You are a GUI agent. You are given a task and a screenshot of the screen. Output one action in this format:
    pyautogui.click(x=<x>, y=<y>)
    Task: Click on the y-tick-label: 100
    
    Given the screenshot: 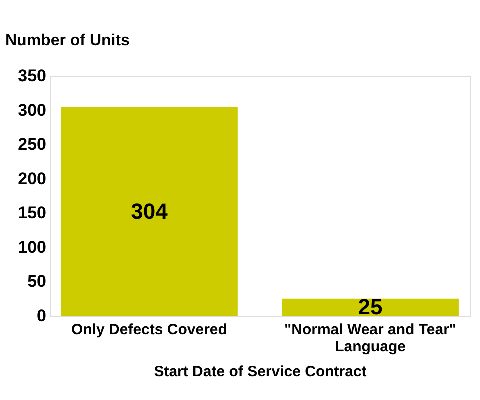 What is the action you would take?
    pyautogui.click(x=32, y=247)
    